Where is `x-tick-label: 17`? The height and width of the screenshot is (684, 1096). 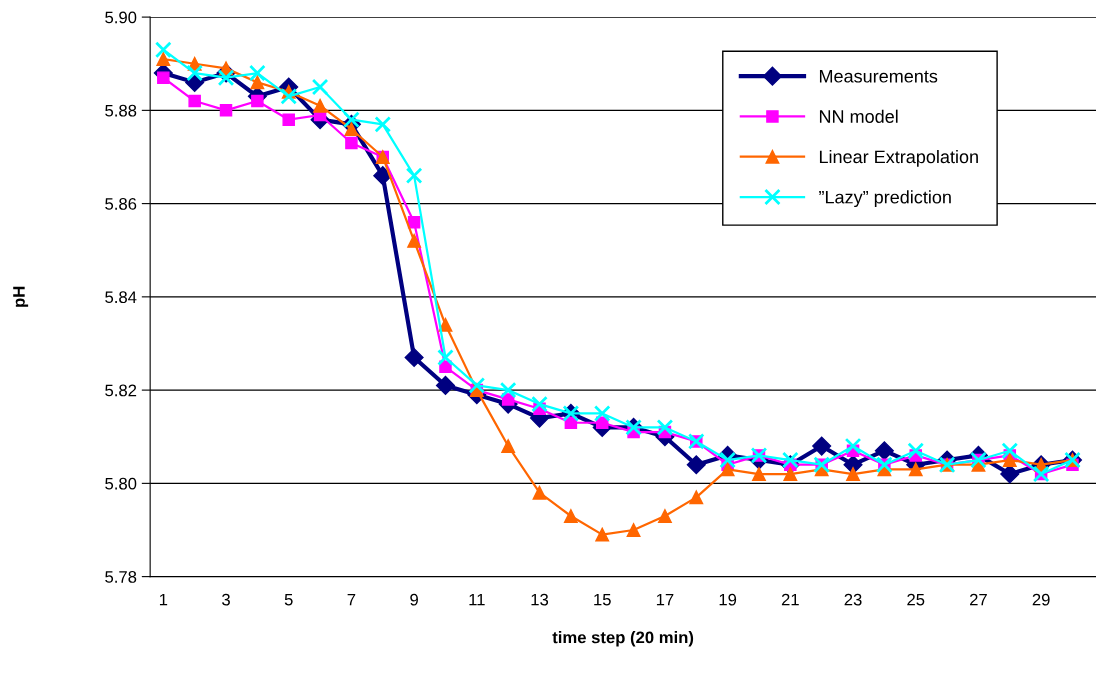 x-tick-label: 17 is located at coordinates (665, 599).